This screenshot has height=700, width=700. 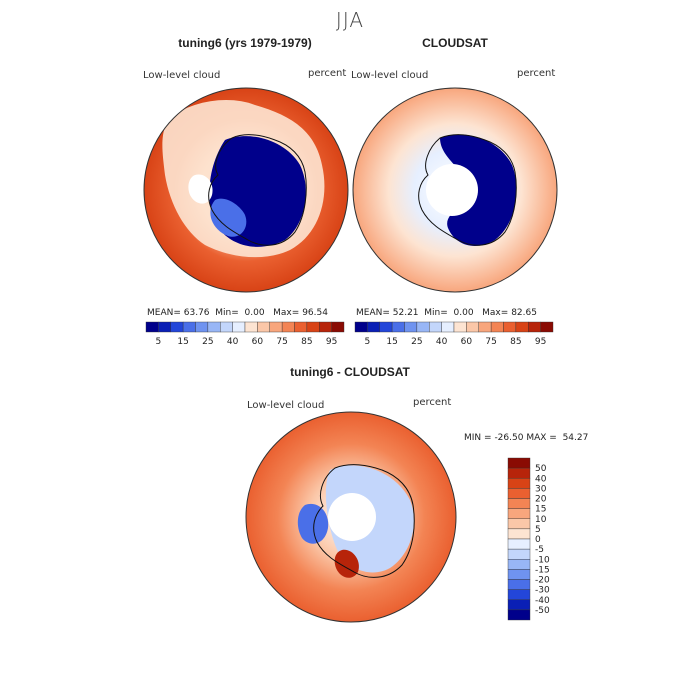 What do you see at coordinates (196, 313) in the screenshot?
I see `panel1-mean-value: 63.76` at bounding box center [196, 313].